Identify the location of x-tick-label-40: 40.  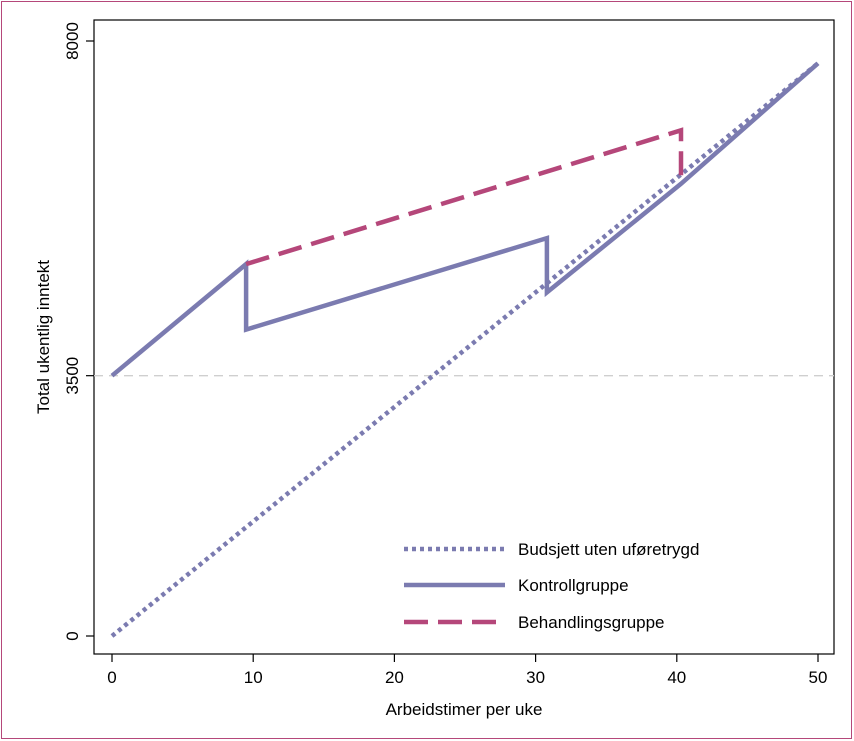
(676, 677).